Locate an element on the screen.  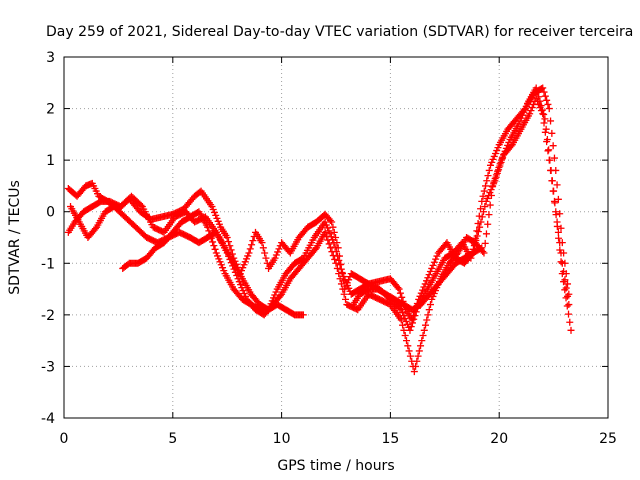
y-tick-label: 3 is located at coordinates (50, 58).